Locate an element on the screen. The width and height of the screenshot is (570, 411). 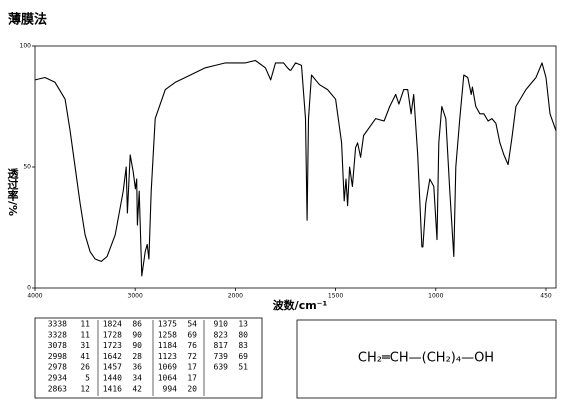
table-cell: 1457 is located at coordinates (112, 367).